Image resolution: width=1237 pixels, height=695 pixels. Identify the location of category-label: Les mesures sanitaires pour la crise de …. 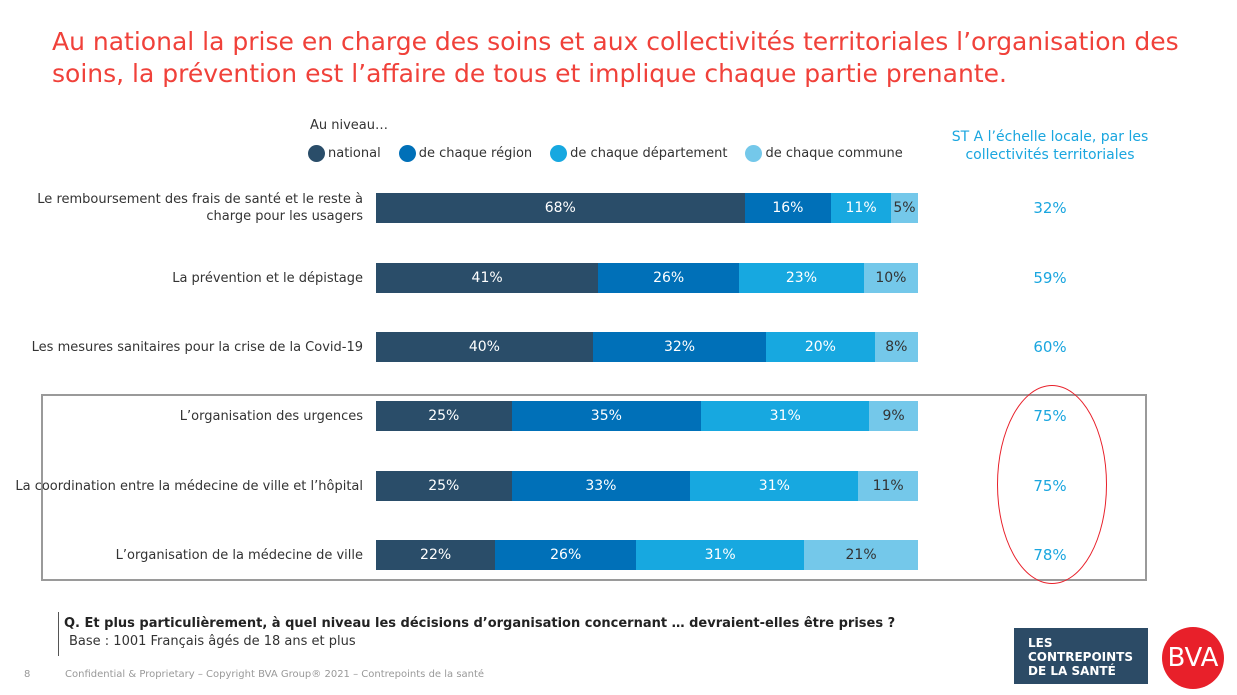
(197, 347).